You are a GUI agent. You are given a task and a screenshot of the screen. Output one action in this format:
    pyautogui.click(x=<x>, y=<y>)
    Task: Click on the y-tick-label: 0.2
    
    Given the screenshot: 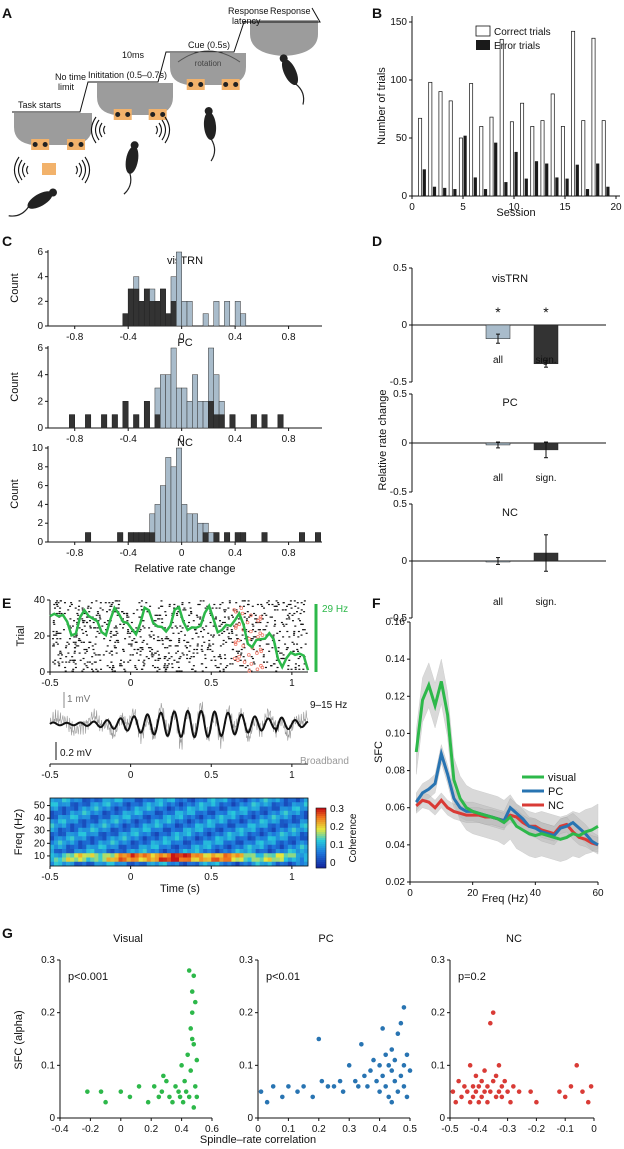 What is the action you would take?
    pyautogui.click(x=438, y=1013)
    